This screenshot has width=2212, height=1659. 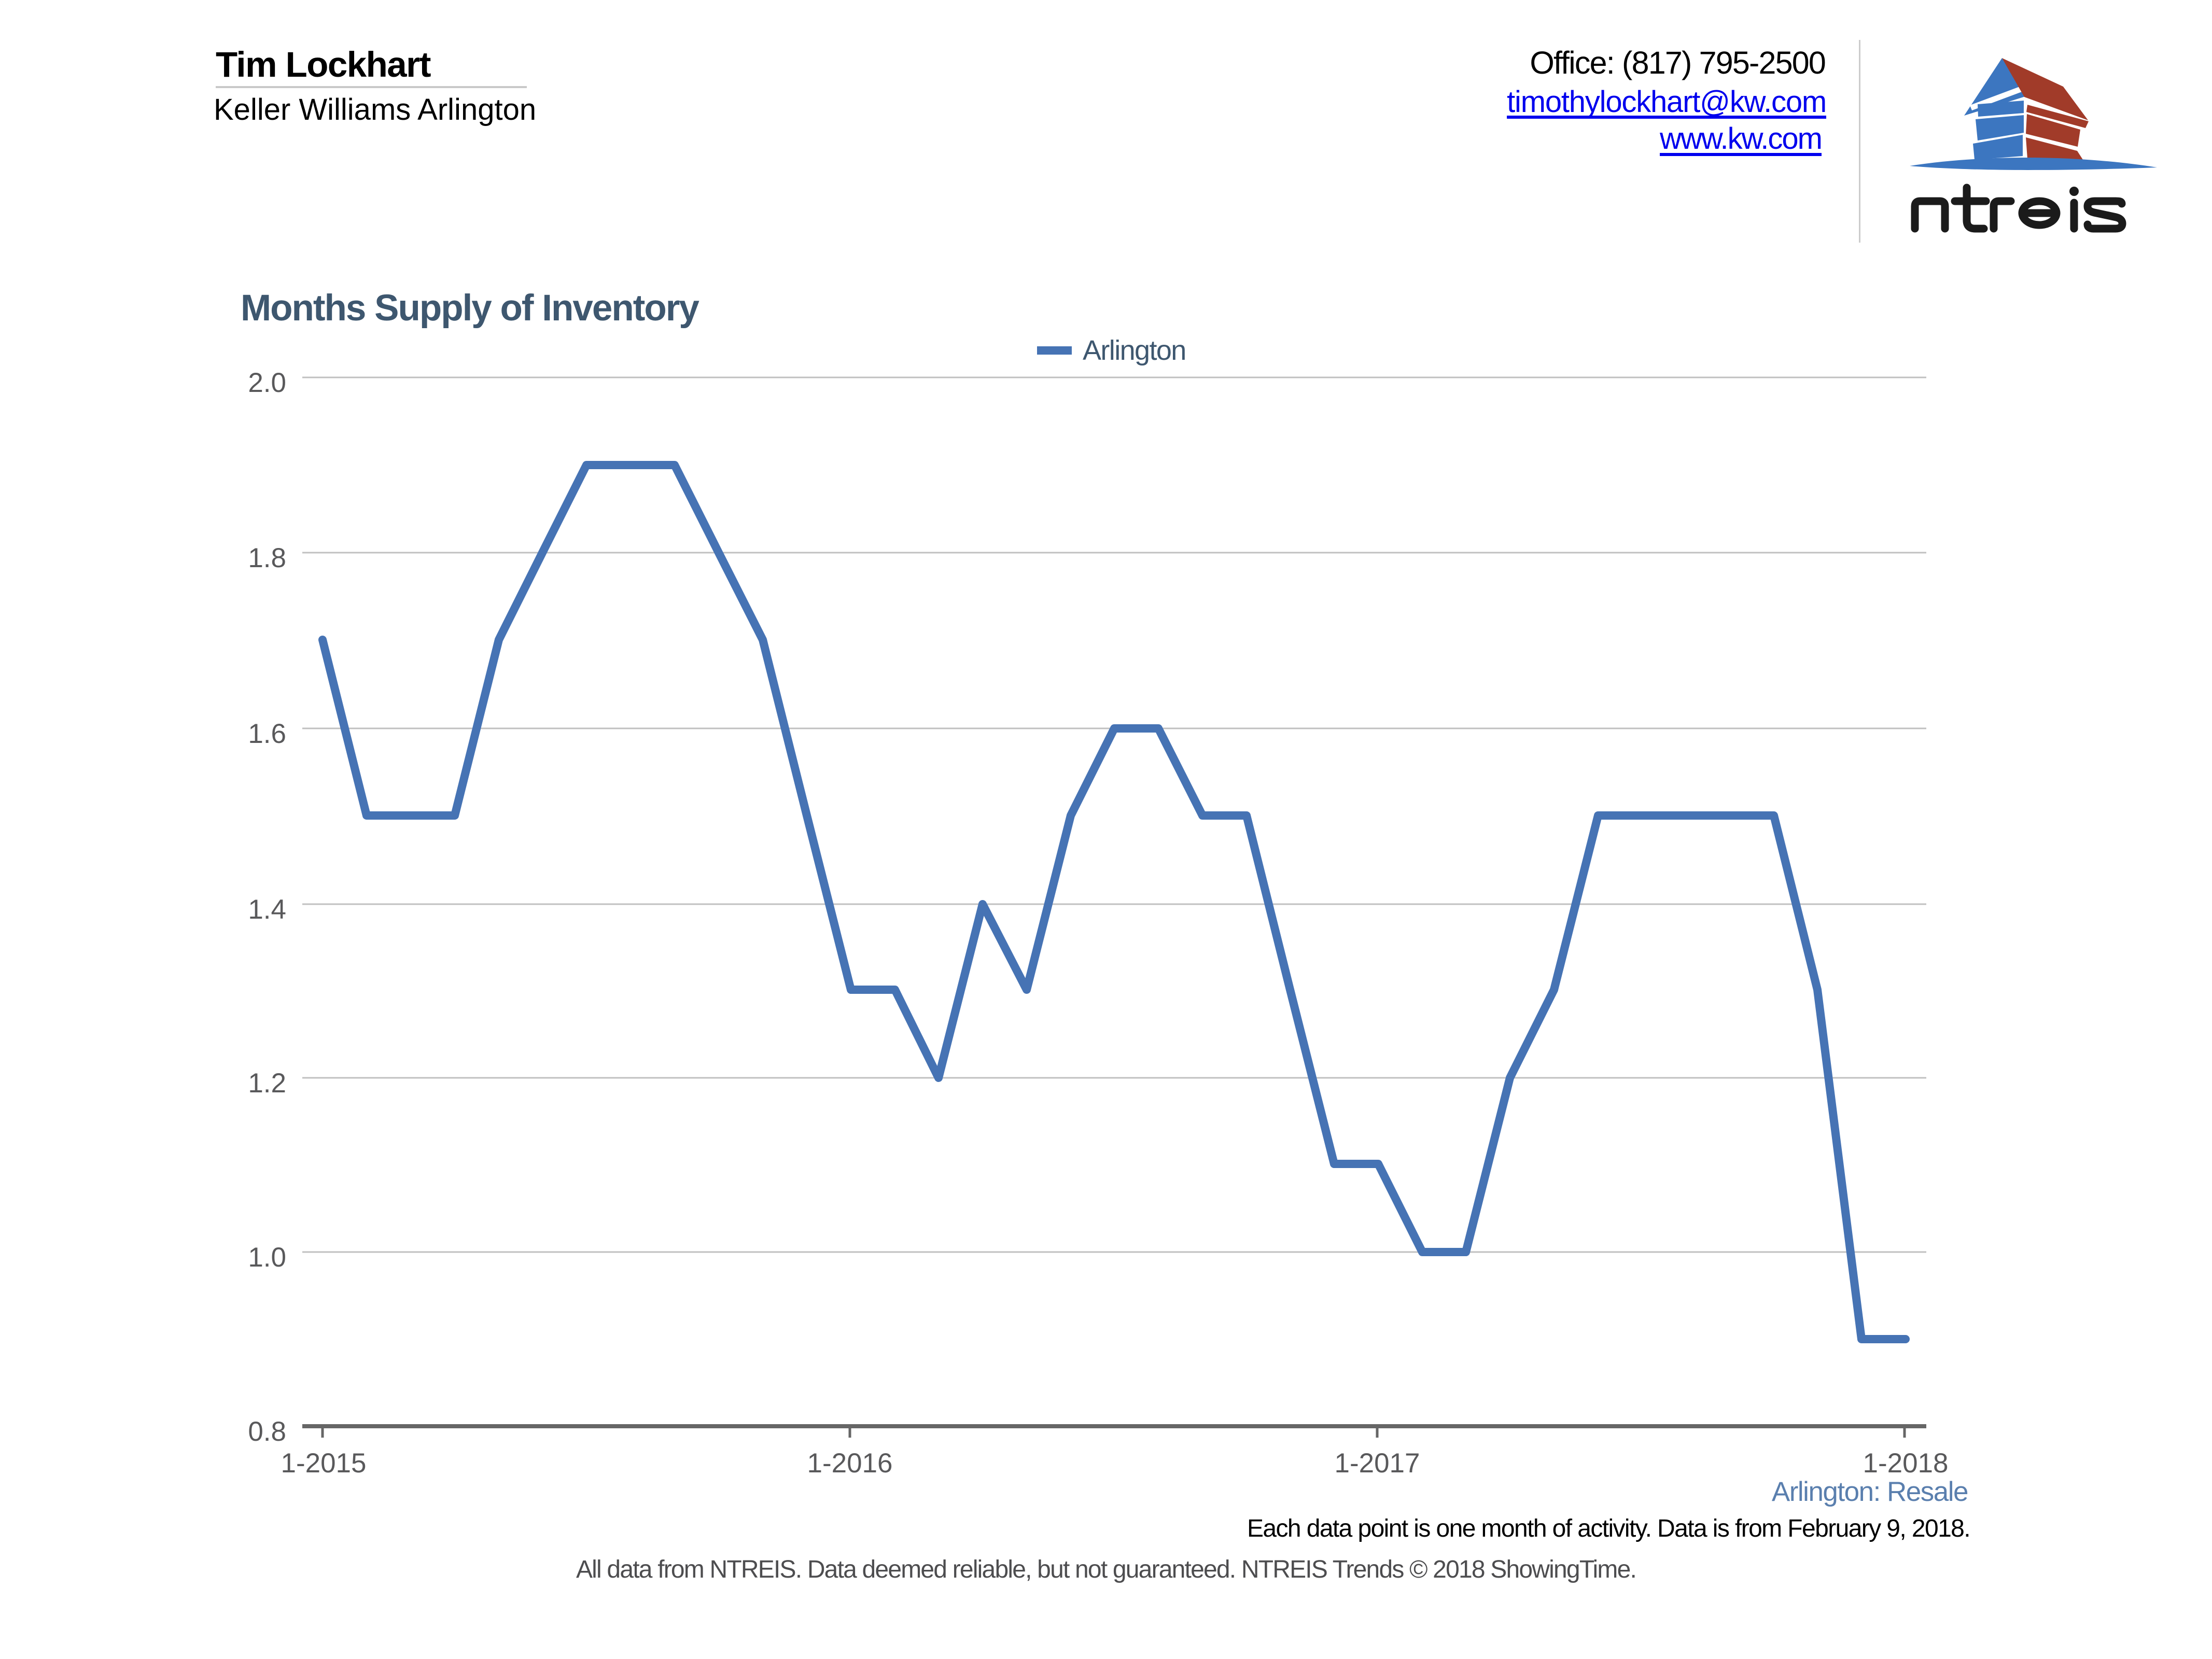 I want to click on svg-text: 1-2018, so click(x=1905, y=1464).